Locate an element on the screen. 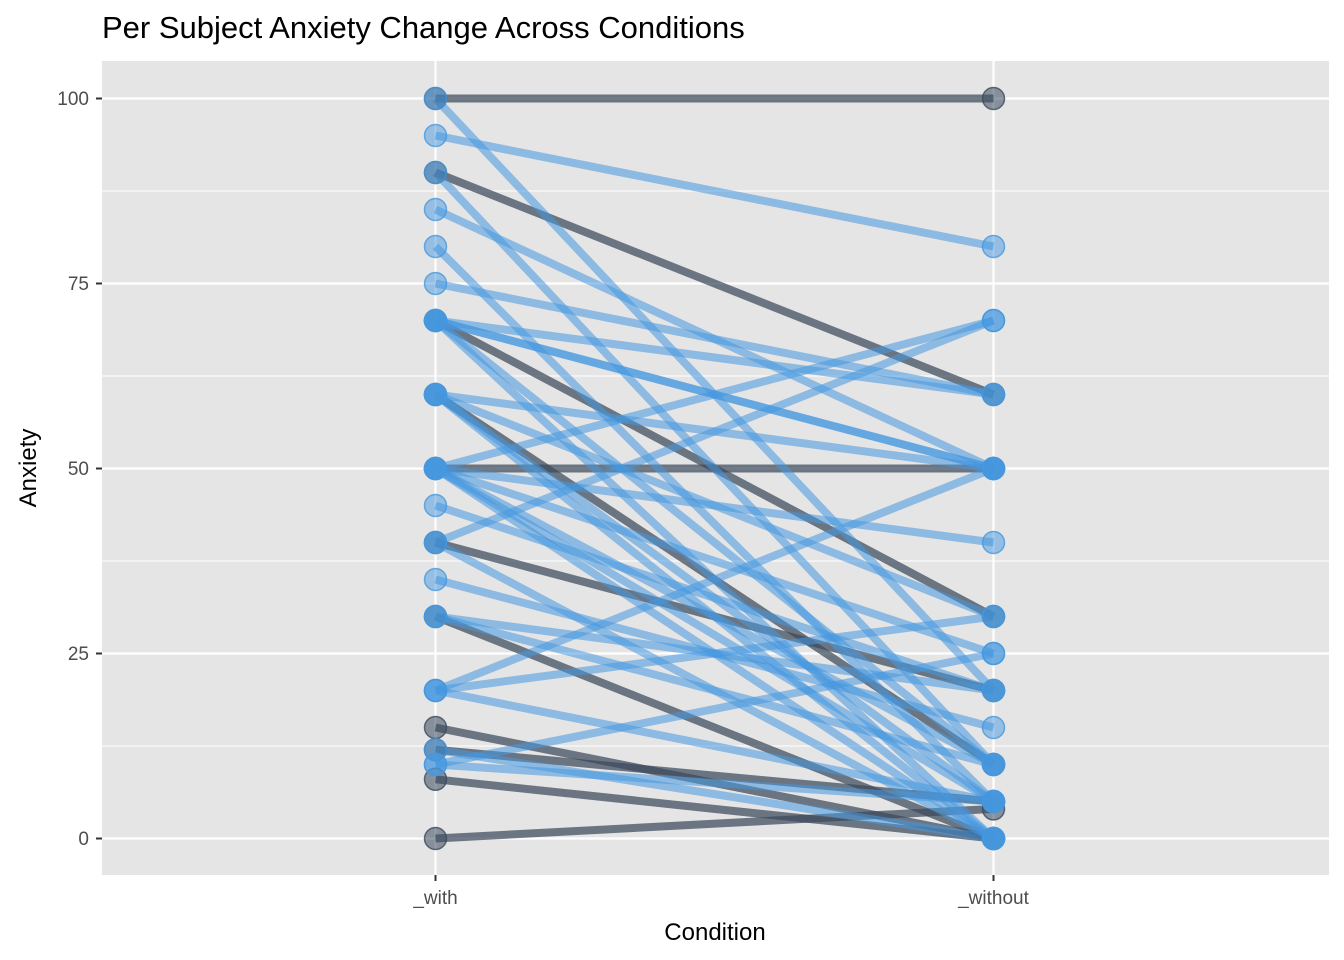  x-axis: _with _without is located at coordinates (721, 892).